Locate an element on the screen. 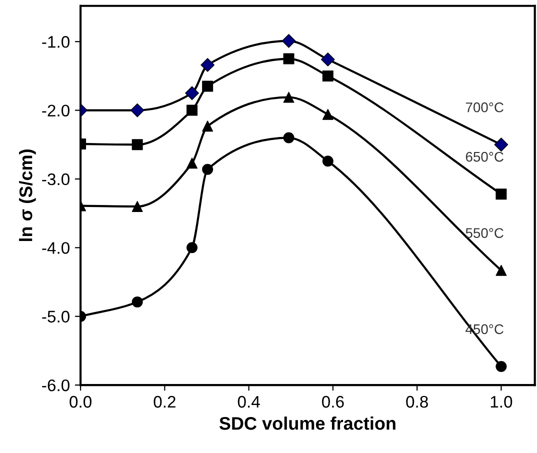  x-tick-label: 1.0 is located at coordinates (501, 402).